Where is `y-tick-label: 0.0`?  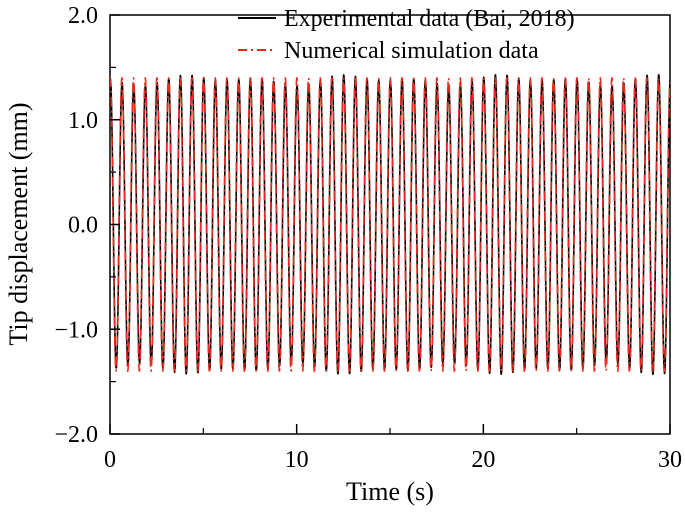 y-tick-label: 0.0 is located at coordinates (83, 226).